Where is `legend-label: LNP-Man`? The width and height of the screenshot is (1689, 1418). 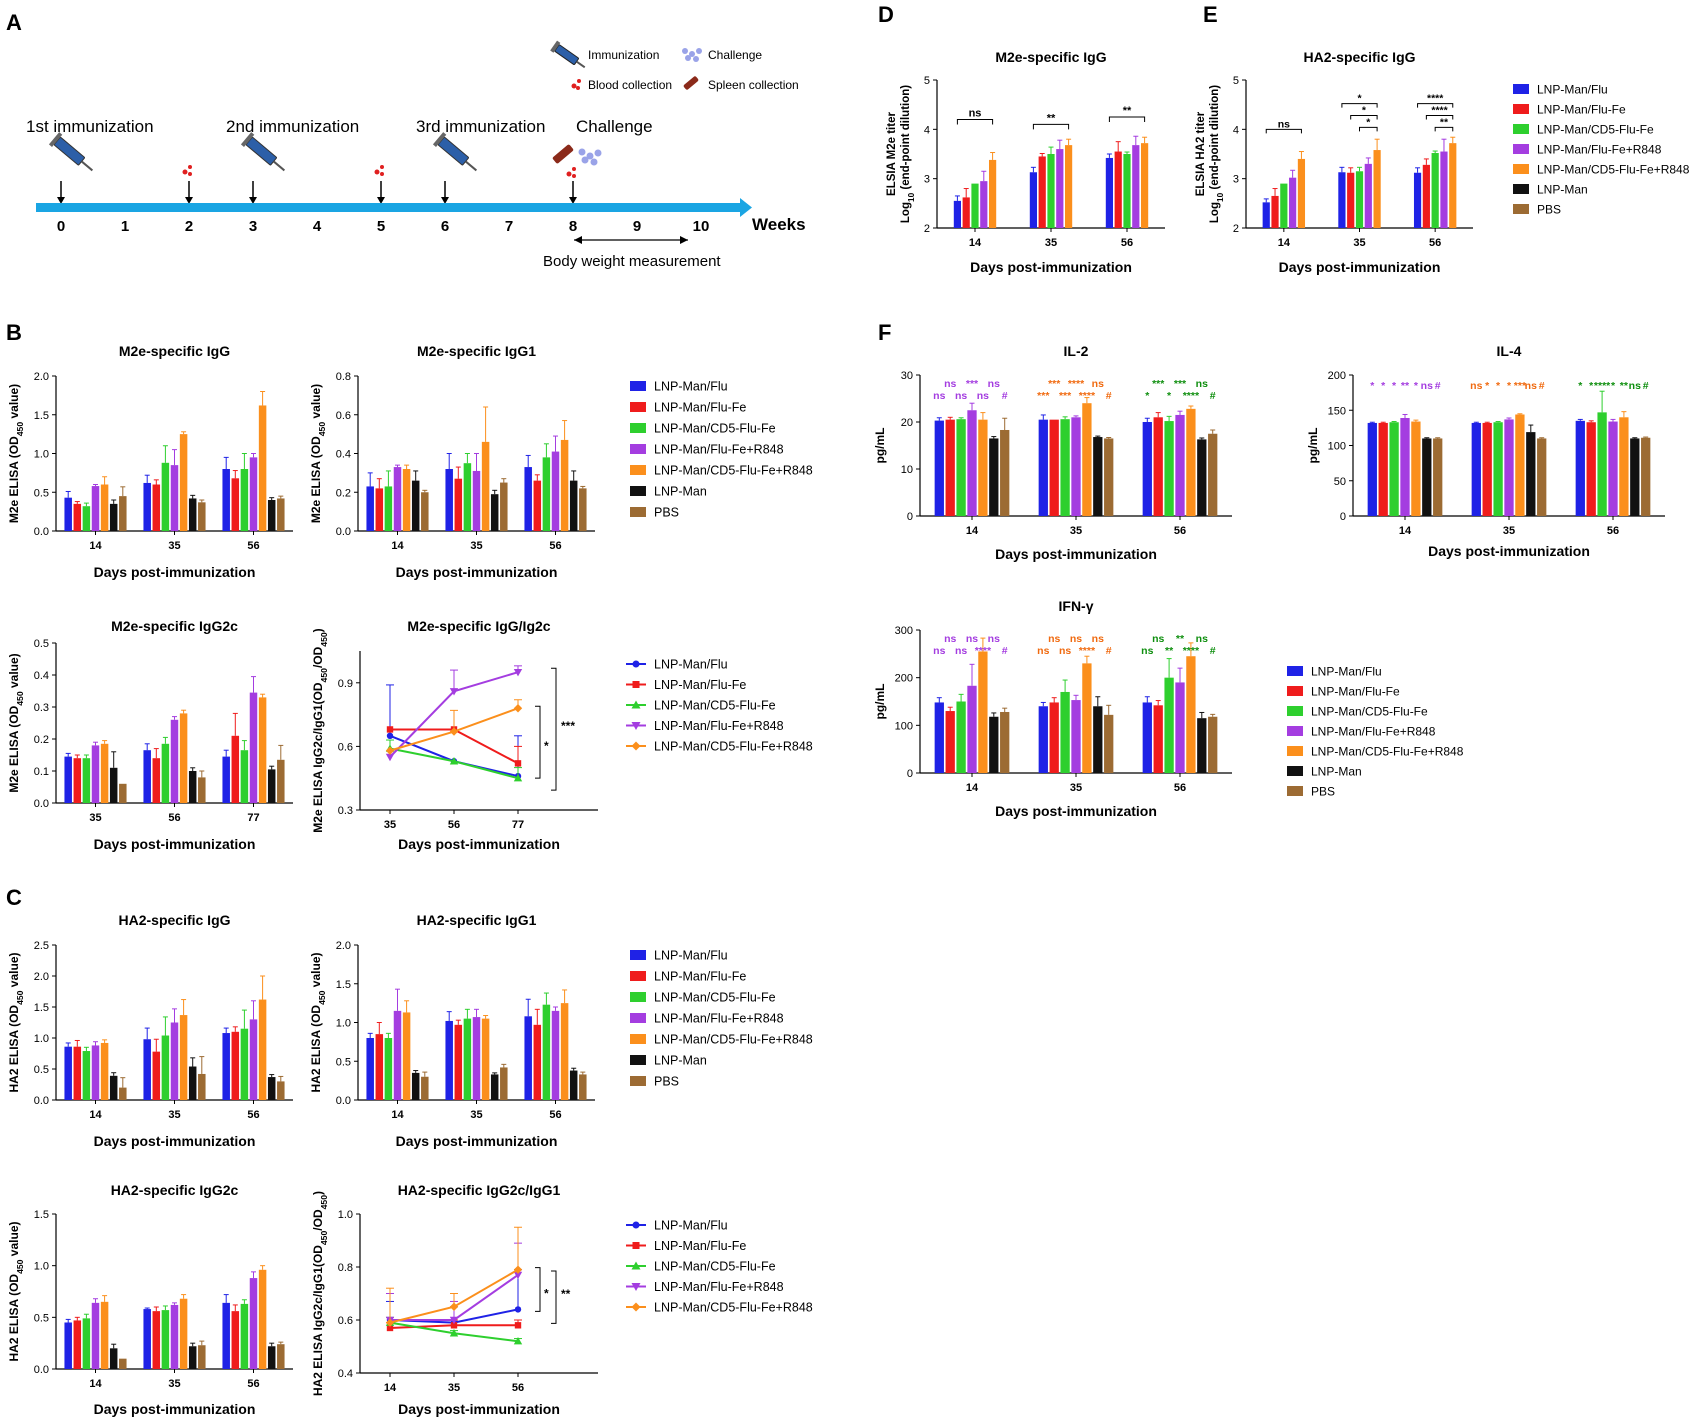
legend-label: LNP-Man is located at coordinates (1562, 190).